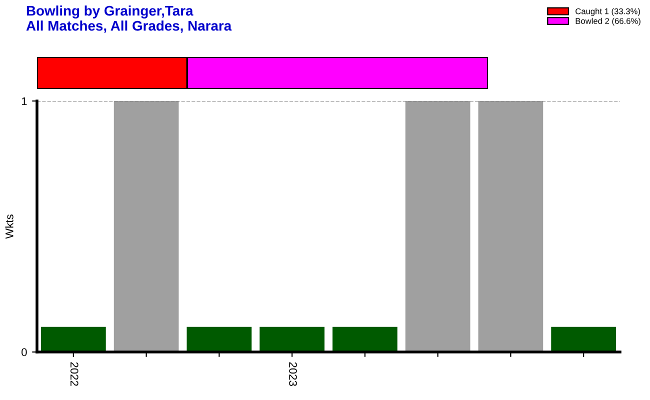  I want to click on y-tick-label: 1, so click(24, 101).